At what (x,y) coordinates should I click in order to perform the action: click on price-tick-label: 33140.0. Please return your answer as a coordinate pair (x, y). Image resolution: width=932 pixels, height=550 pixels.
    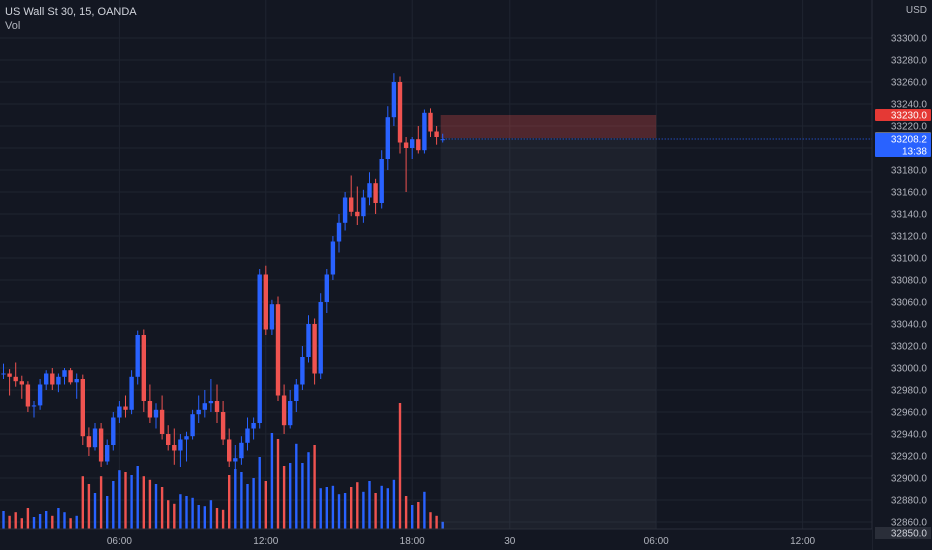
    Looking at the image, I should click on (909, 215).